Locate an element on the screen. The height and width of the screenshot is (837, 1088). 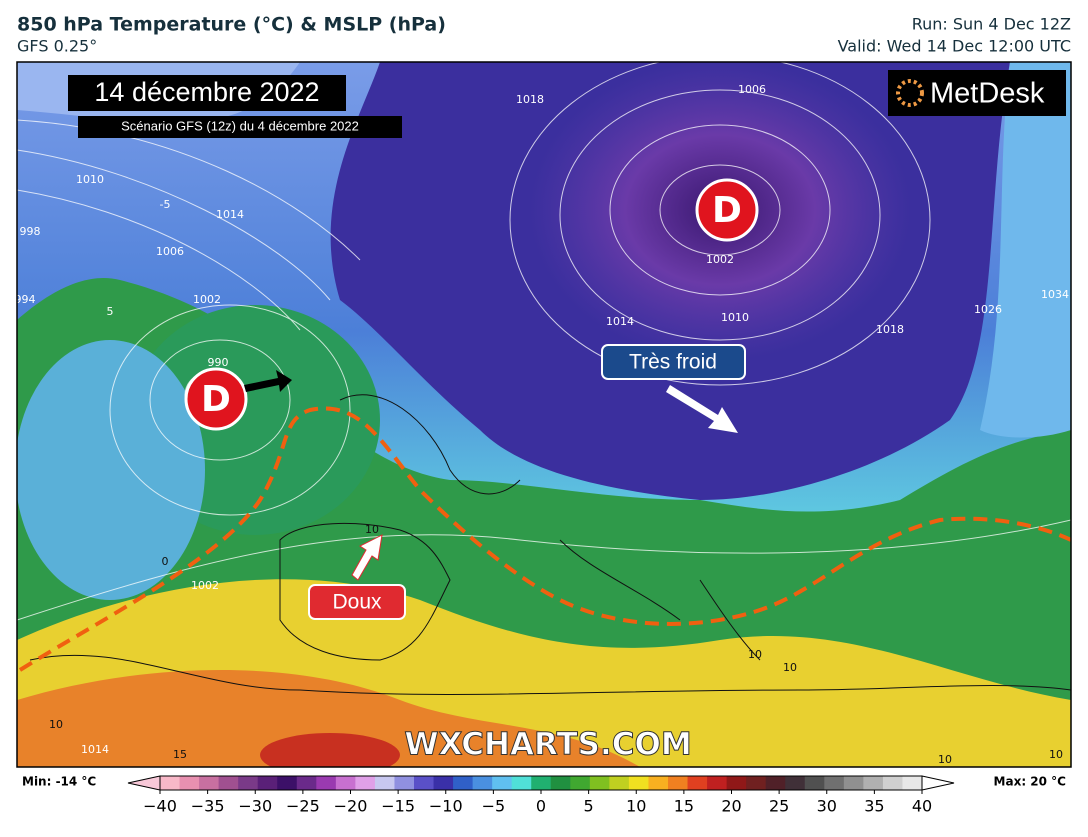
logo-box is located at coordinates (977, 93).